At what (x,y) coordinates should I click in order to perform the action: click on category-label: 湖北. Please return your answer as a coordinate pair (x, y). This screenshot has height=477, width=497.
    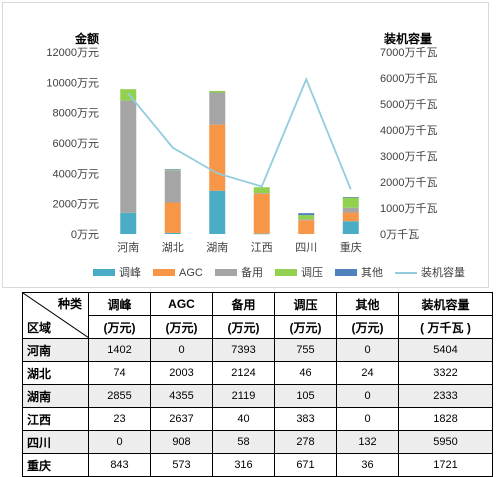
    Looking at the image, I should click on (173, 247).